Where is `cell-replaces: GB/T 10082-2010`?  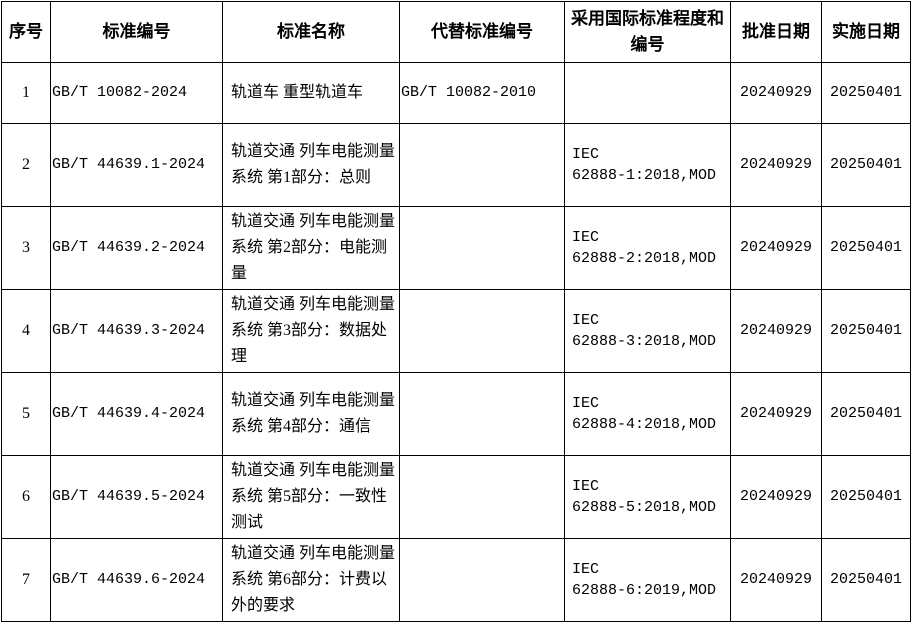 cell-replaces: GB/T 10082-2010 is located at coordinates (482, 93).